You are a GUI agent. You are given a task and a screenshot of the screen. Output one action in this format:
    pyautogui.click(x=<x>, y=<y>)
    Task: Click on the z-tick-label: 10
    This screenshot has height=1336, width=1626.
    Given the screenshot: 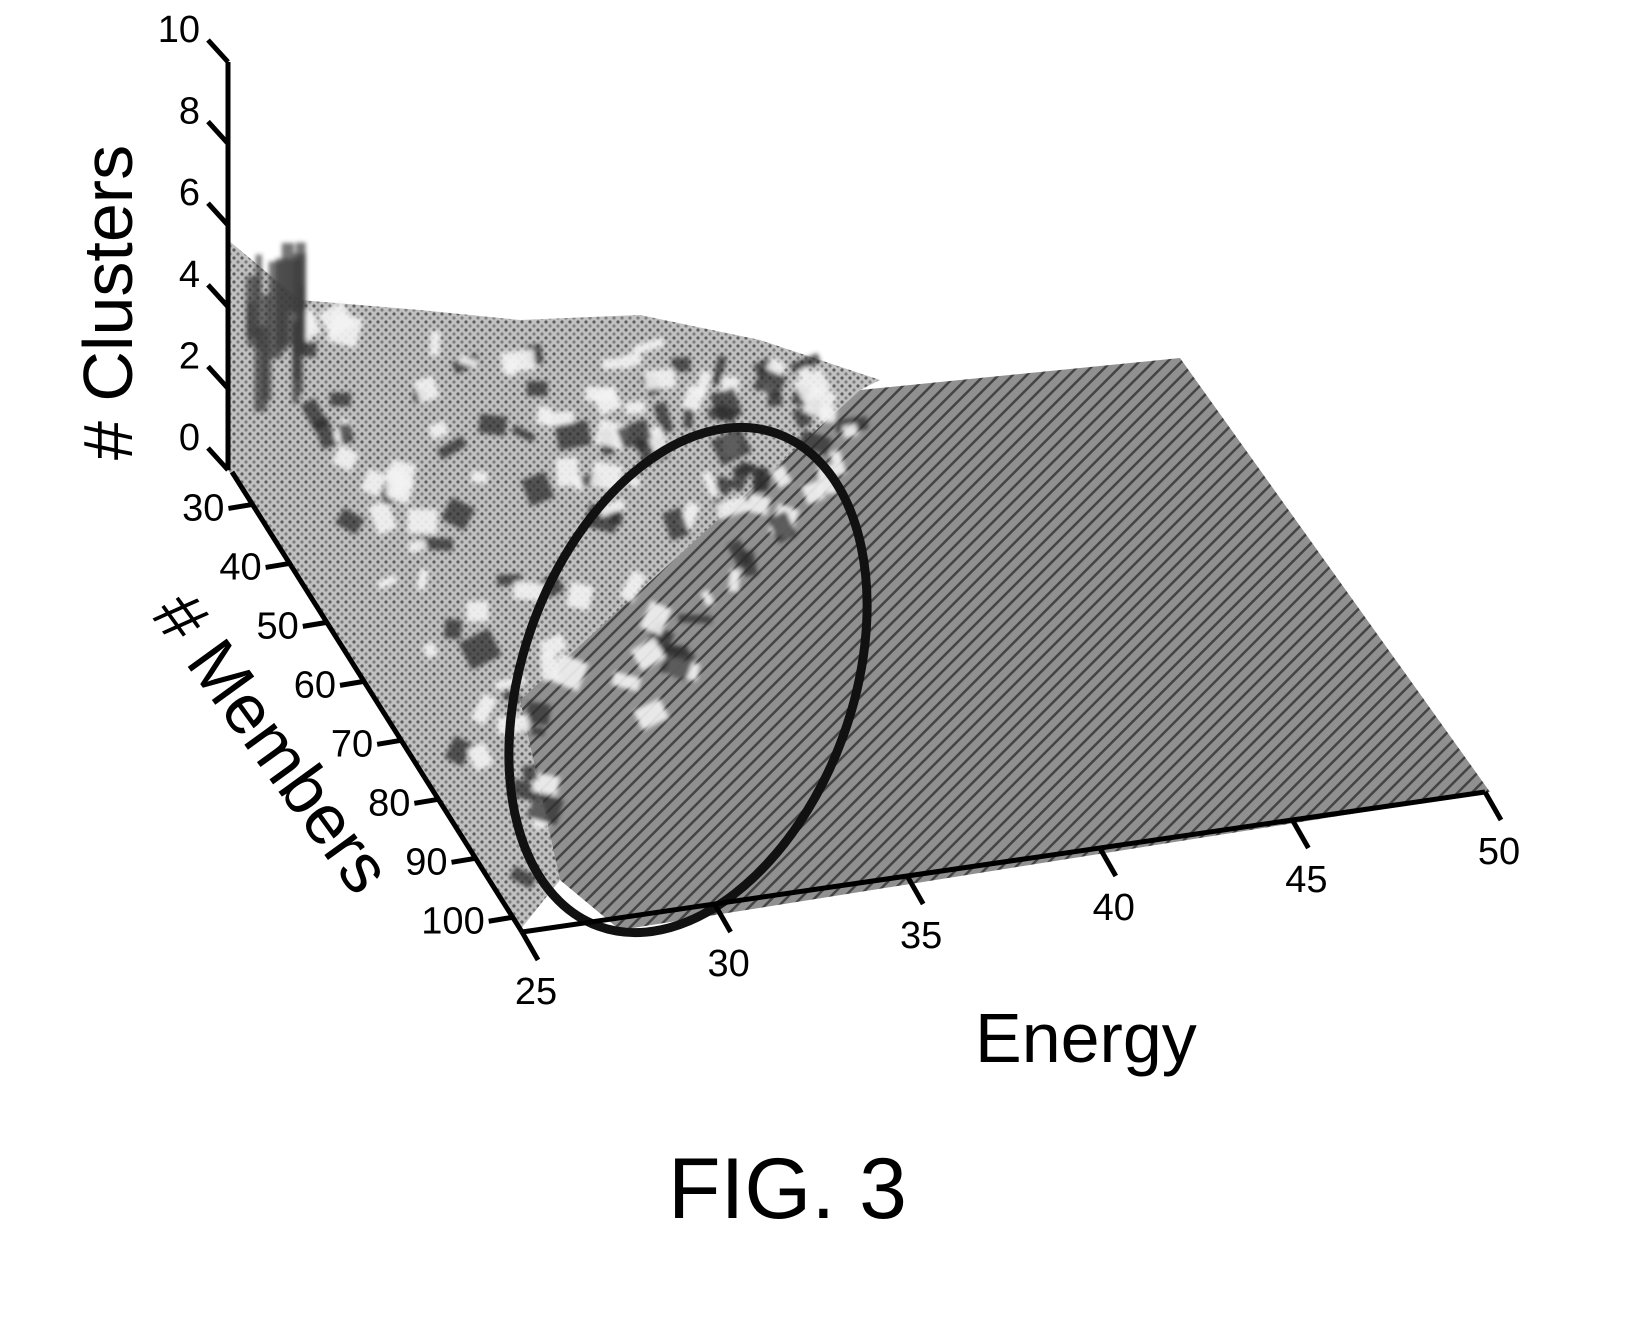 What is the action you would take?
    pyautogui.click(x=179, y=30)
    